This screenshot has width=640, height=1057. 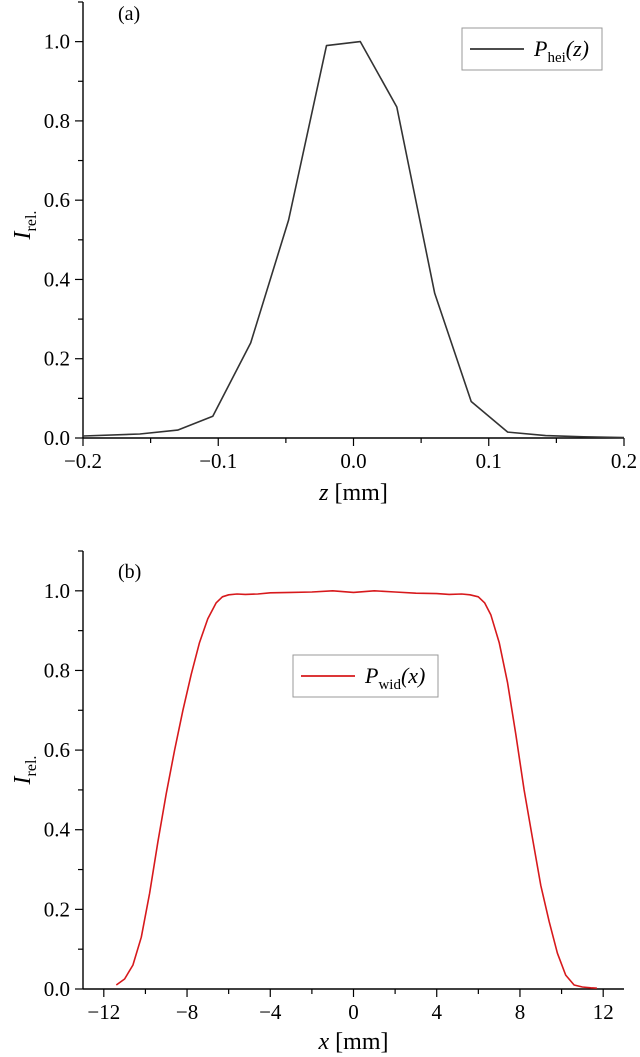 I want to click on x-tick-label: 4, so click(x=436, y=1012).